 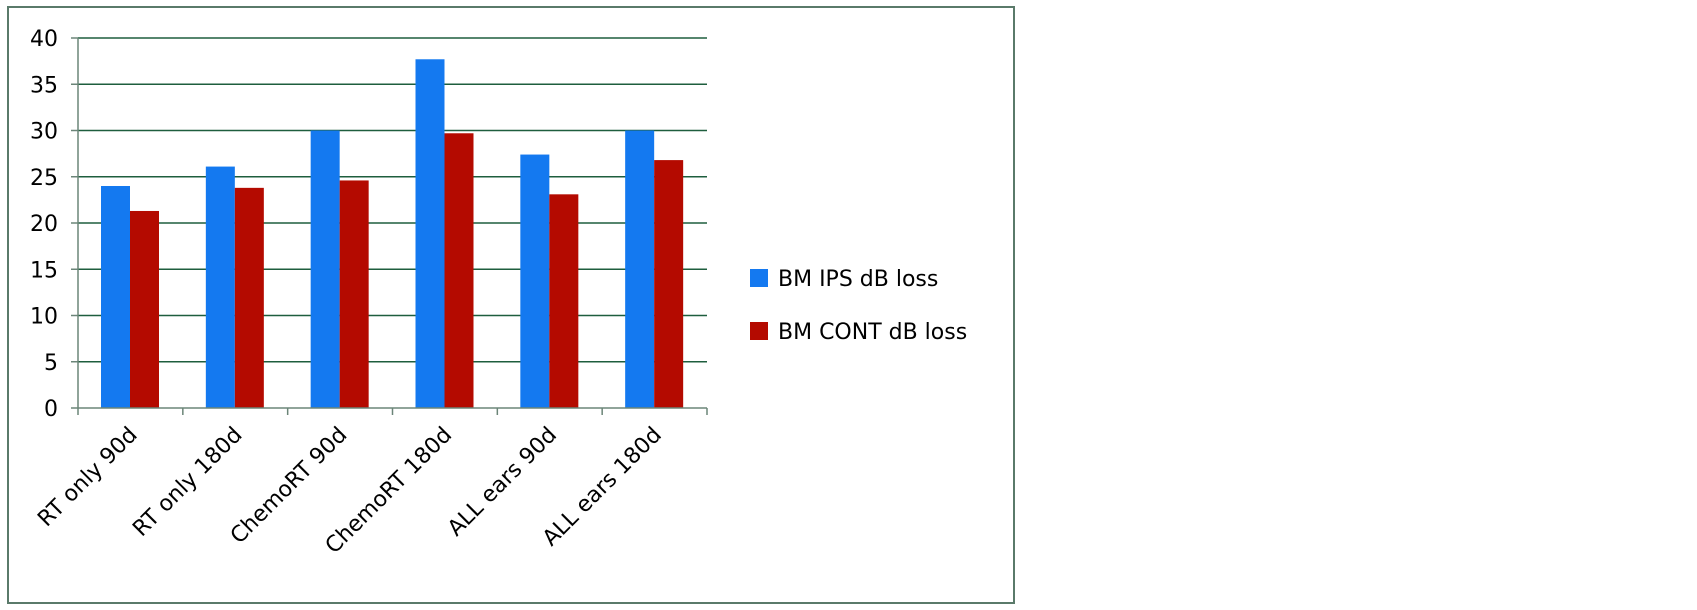 I want to click on y-tick-label: 20, so click(x=44, y=224).